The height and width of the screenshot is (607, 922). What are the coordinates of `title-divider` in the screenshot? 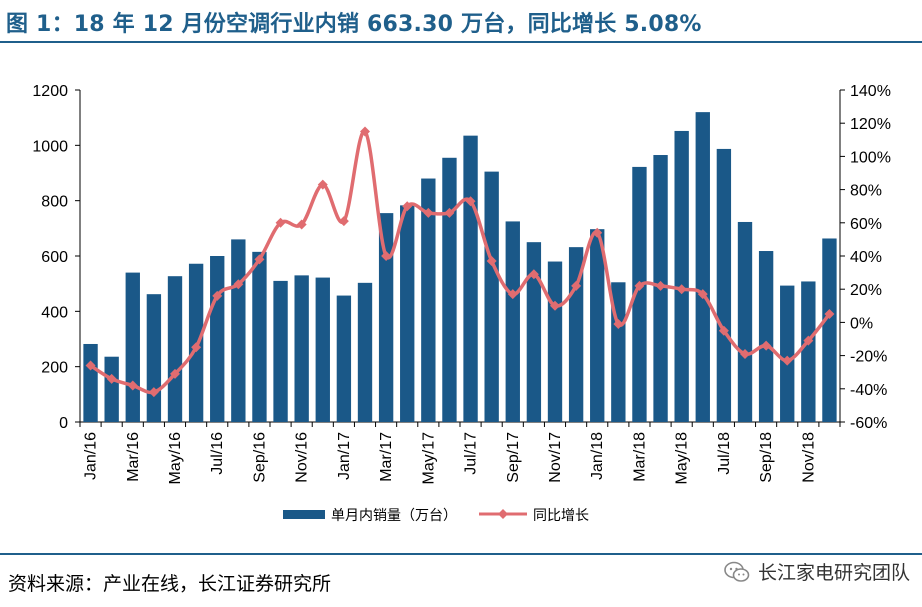 It's located at (461, 42).